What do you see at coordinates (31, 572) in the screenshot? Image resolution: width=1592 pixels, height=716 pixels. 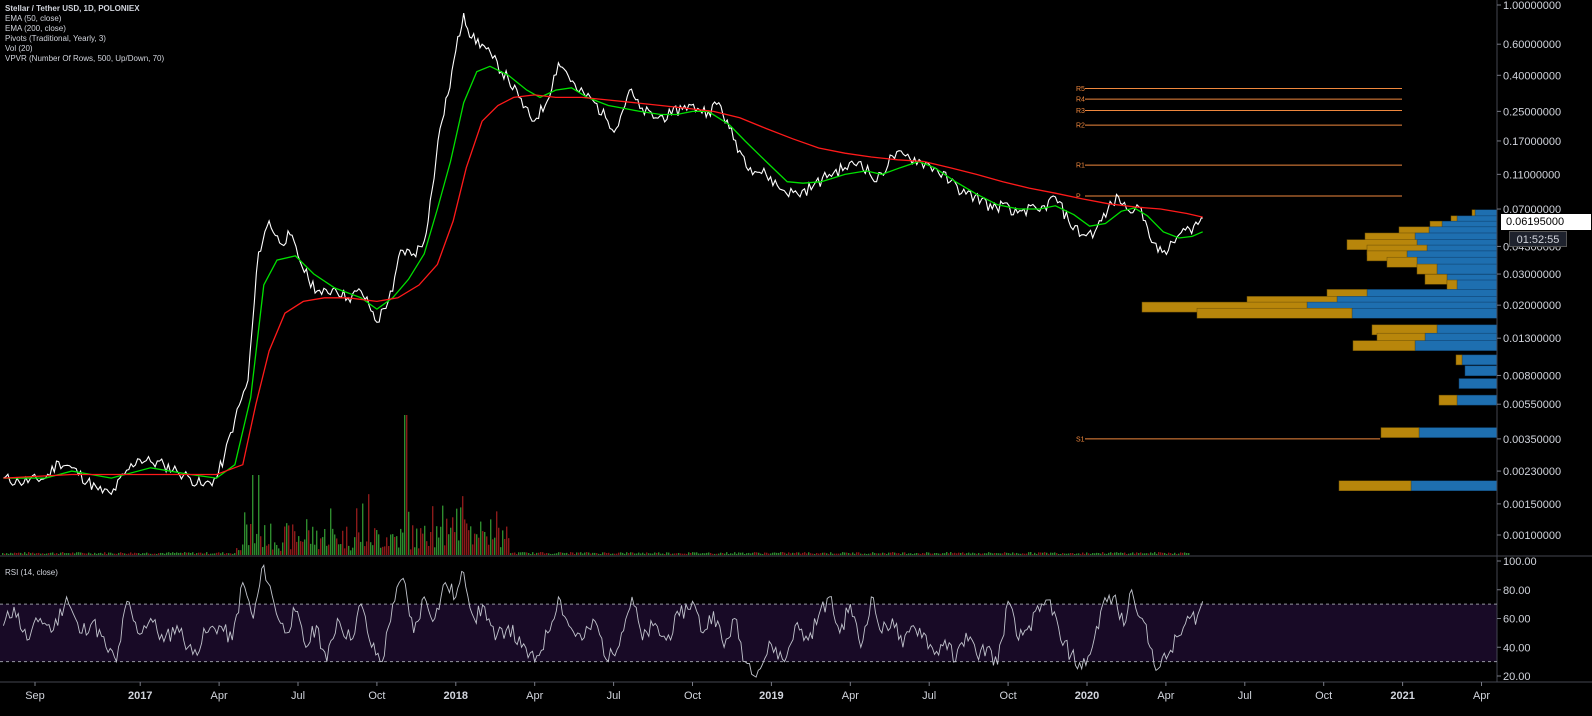 I see `rsi-title: RSI (14, close)` at bounding box center [31, 572].